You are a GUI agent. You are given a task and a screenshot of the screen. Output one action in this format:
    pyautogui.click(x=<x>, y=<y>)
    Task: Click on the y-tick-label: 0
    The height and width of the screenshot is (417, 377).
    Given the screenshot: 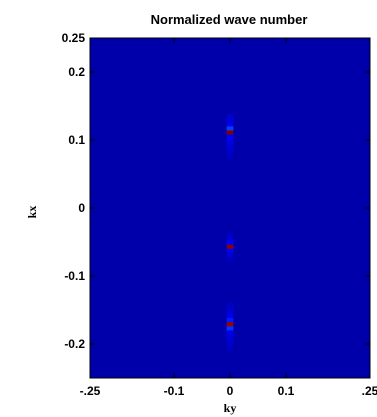 What is the action you would take?
    pyautogui.click(x=81, y=208)
    